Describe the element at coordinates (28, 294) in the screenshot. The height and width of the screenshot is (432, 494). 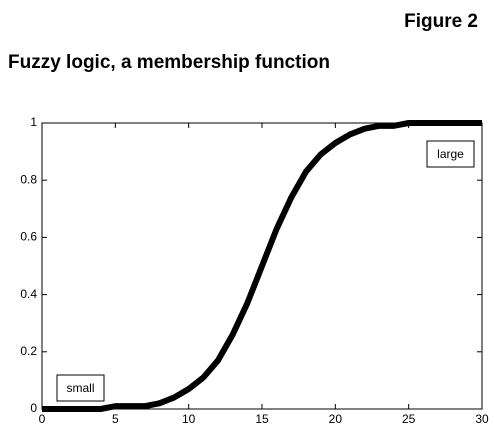
I see `y-tick-label: 0.4` at that location.